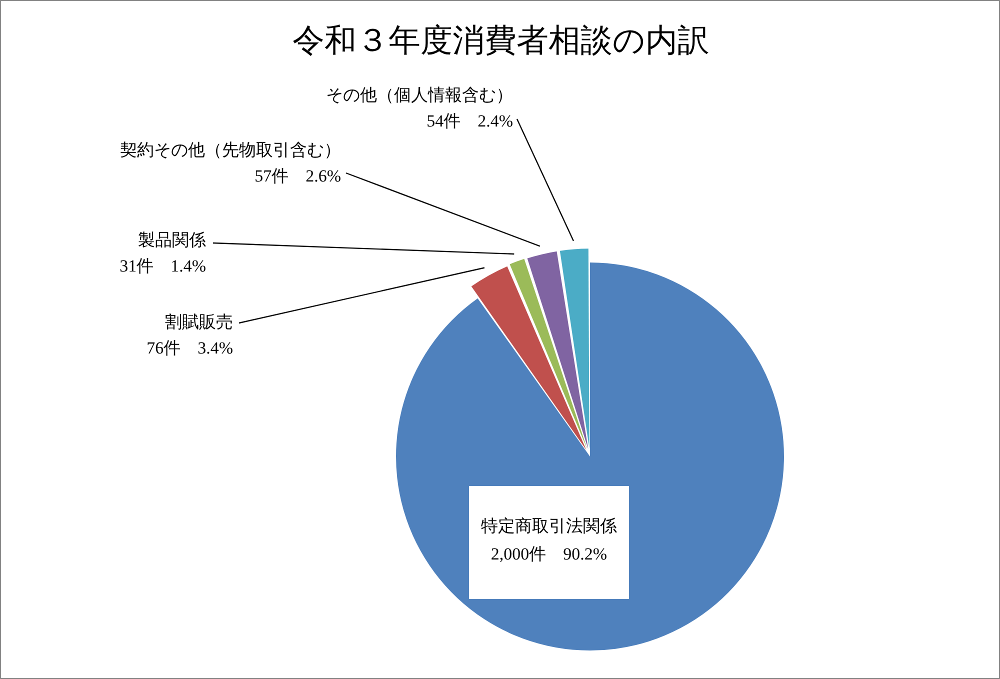 The image size is (1000, 679). What do you see at coordinates (163, 266) in the screenshot?
I see `data-label: 31件 1.4%` at bounding box center [163, 266].